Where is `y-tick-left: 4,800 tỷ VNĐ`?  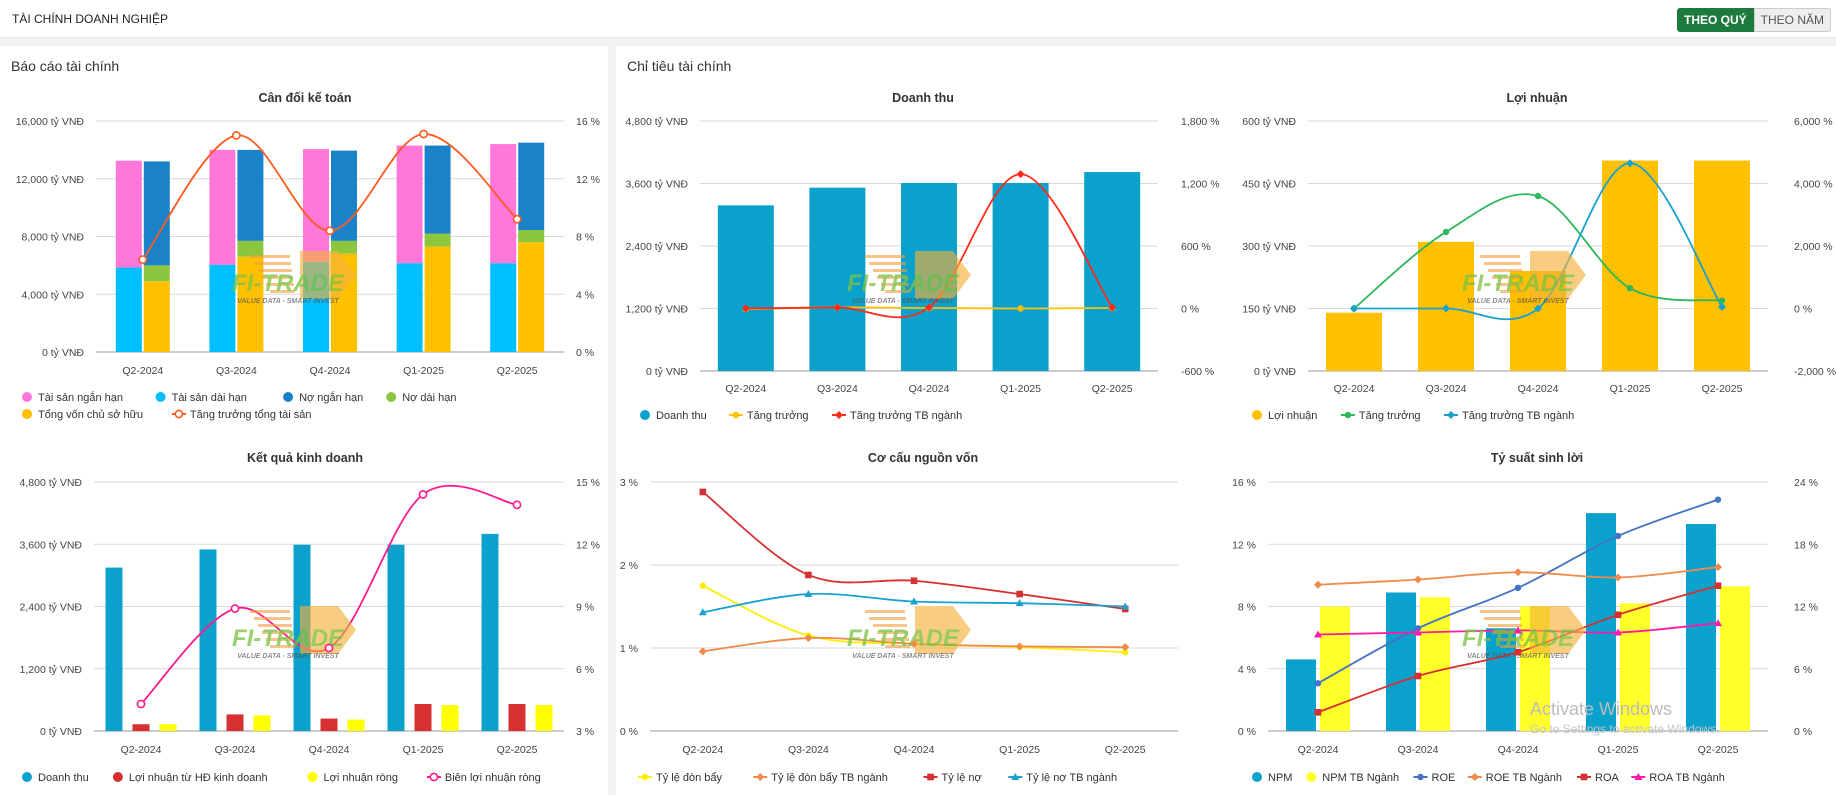
y-tick-left: 4,800 tỷ VNĐ is located at coordinates (657, 122).